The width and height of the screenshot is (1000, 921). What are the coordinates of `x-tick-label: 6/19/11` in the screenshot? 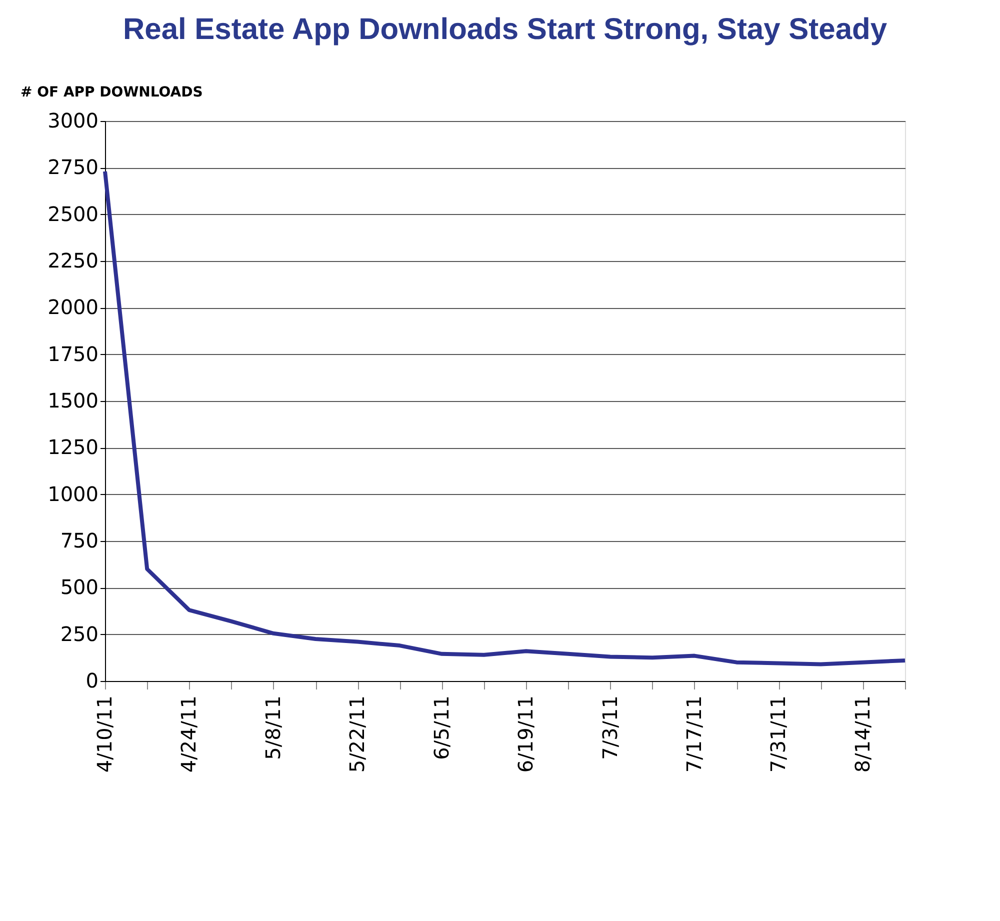 It's located at (526, 734).